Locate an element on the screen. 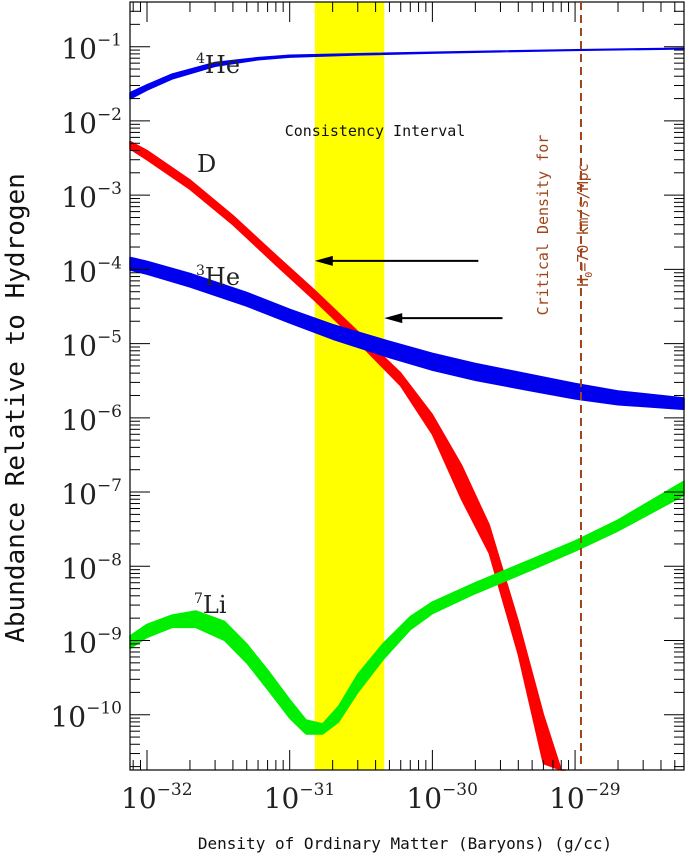  y-tick-label: 10⁻⁶ is located at coordinates (91, 419).